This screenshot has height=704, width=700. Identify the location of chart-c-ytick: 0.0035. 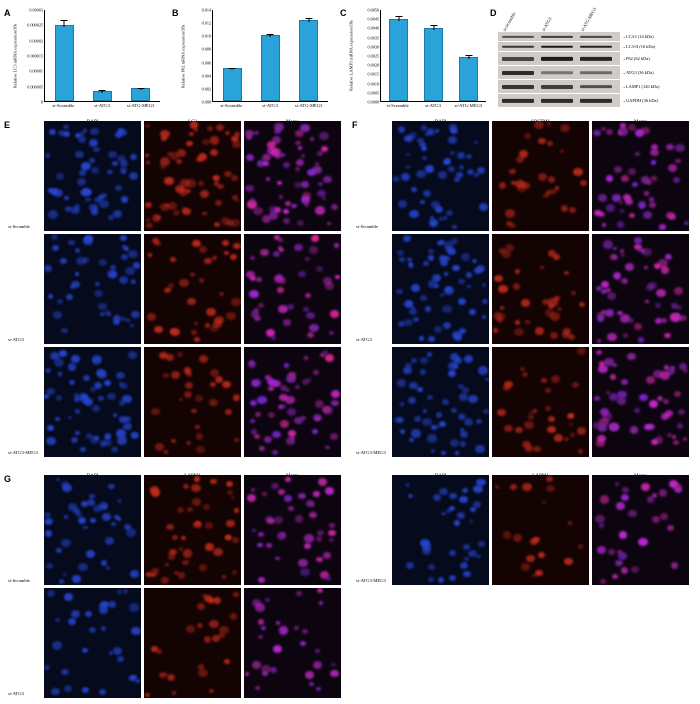
(373, 38).